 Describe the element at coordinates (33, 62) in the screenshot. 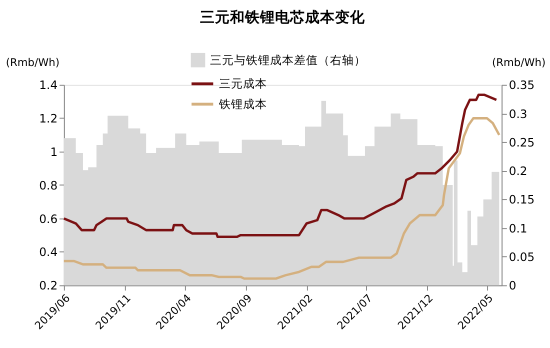

I see `y-axis-title: (Rmb/Wh)` at that location.